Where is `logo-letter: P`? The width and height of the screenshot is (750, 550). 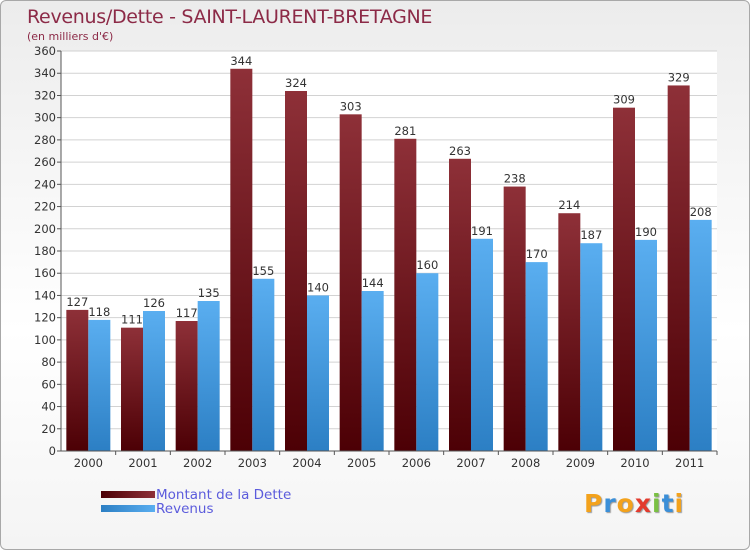 logo-letter: P is located at coordinates (594, 503).